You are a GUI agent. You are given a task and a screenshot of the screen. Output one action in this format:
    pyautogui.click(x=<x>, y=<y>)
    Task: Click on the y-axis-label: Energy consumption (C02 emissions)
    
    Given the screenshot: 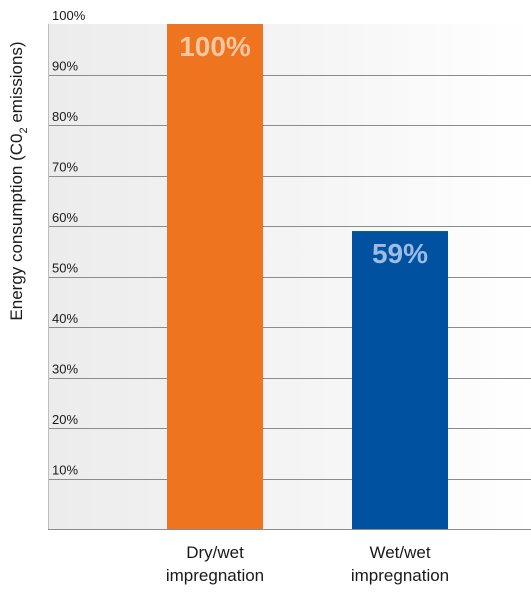 What is the action you would take?
    pyautogui.click(x=18, y=180)
    